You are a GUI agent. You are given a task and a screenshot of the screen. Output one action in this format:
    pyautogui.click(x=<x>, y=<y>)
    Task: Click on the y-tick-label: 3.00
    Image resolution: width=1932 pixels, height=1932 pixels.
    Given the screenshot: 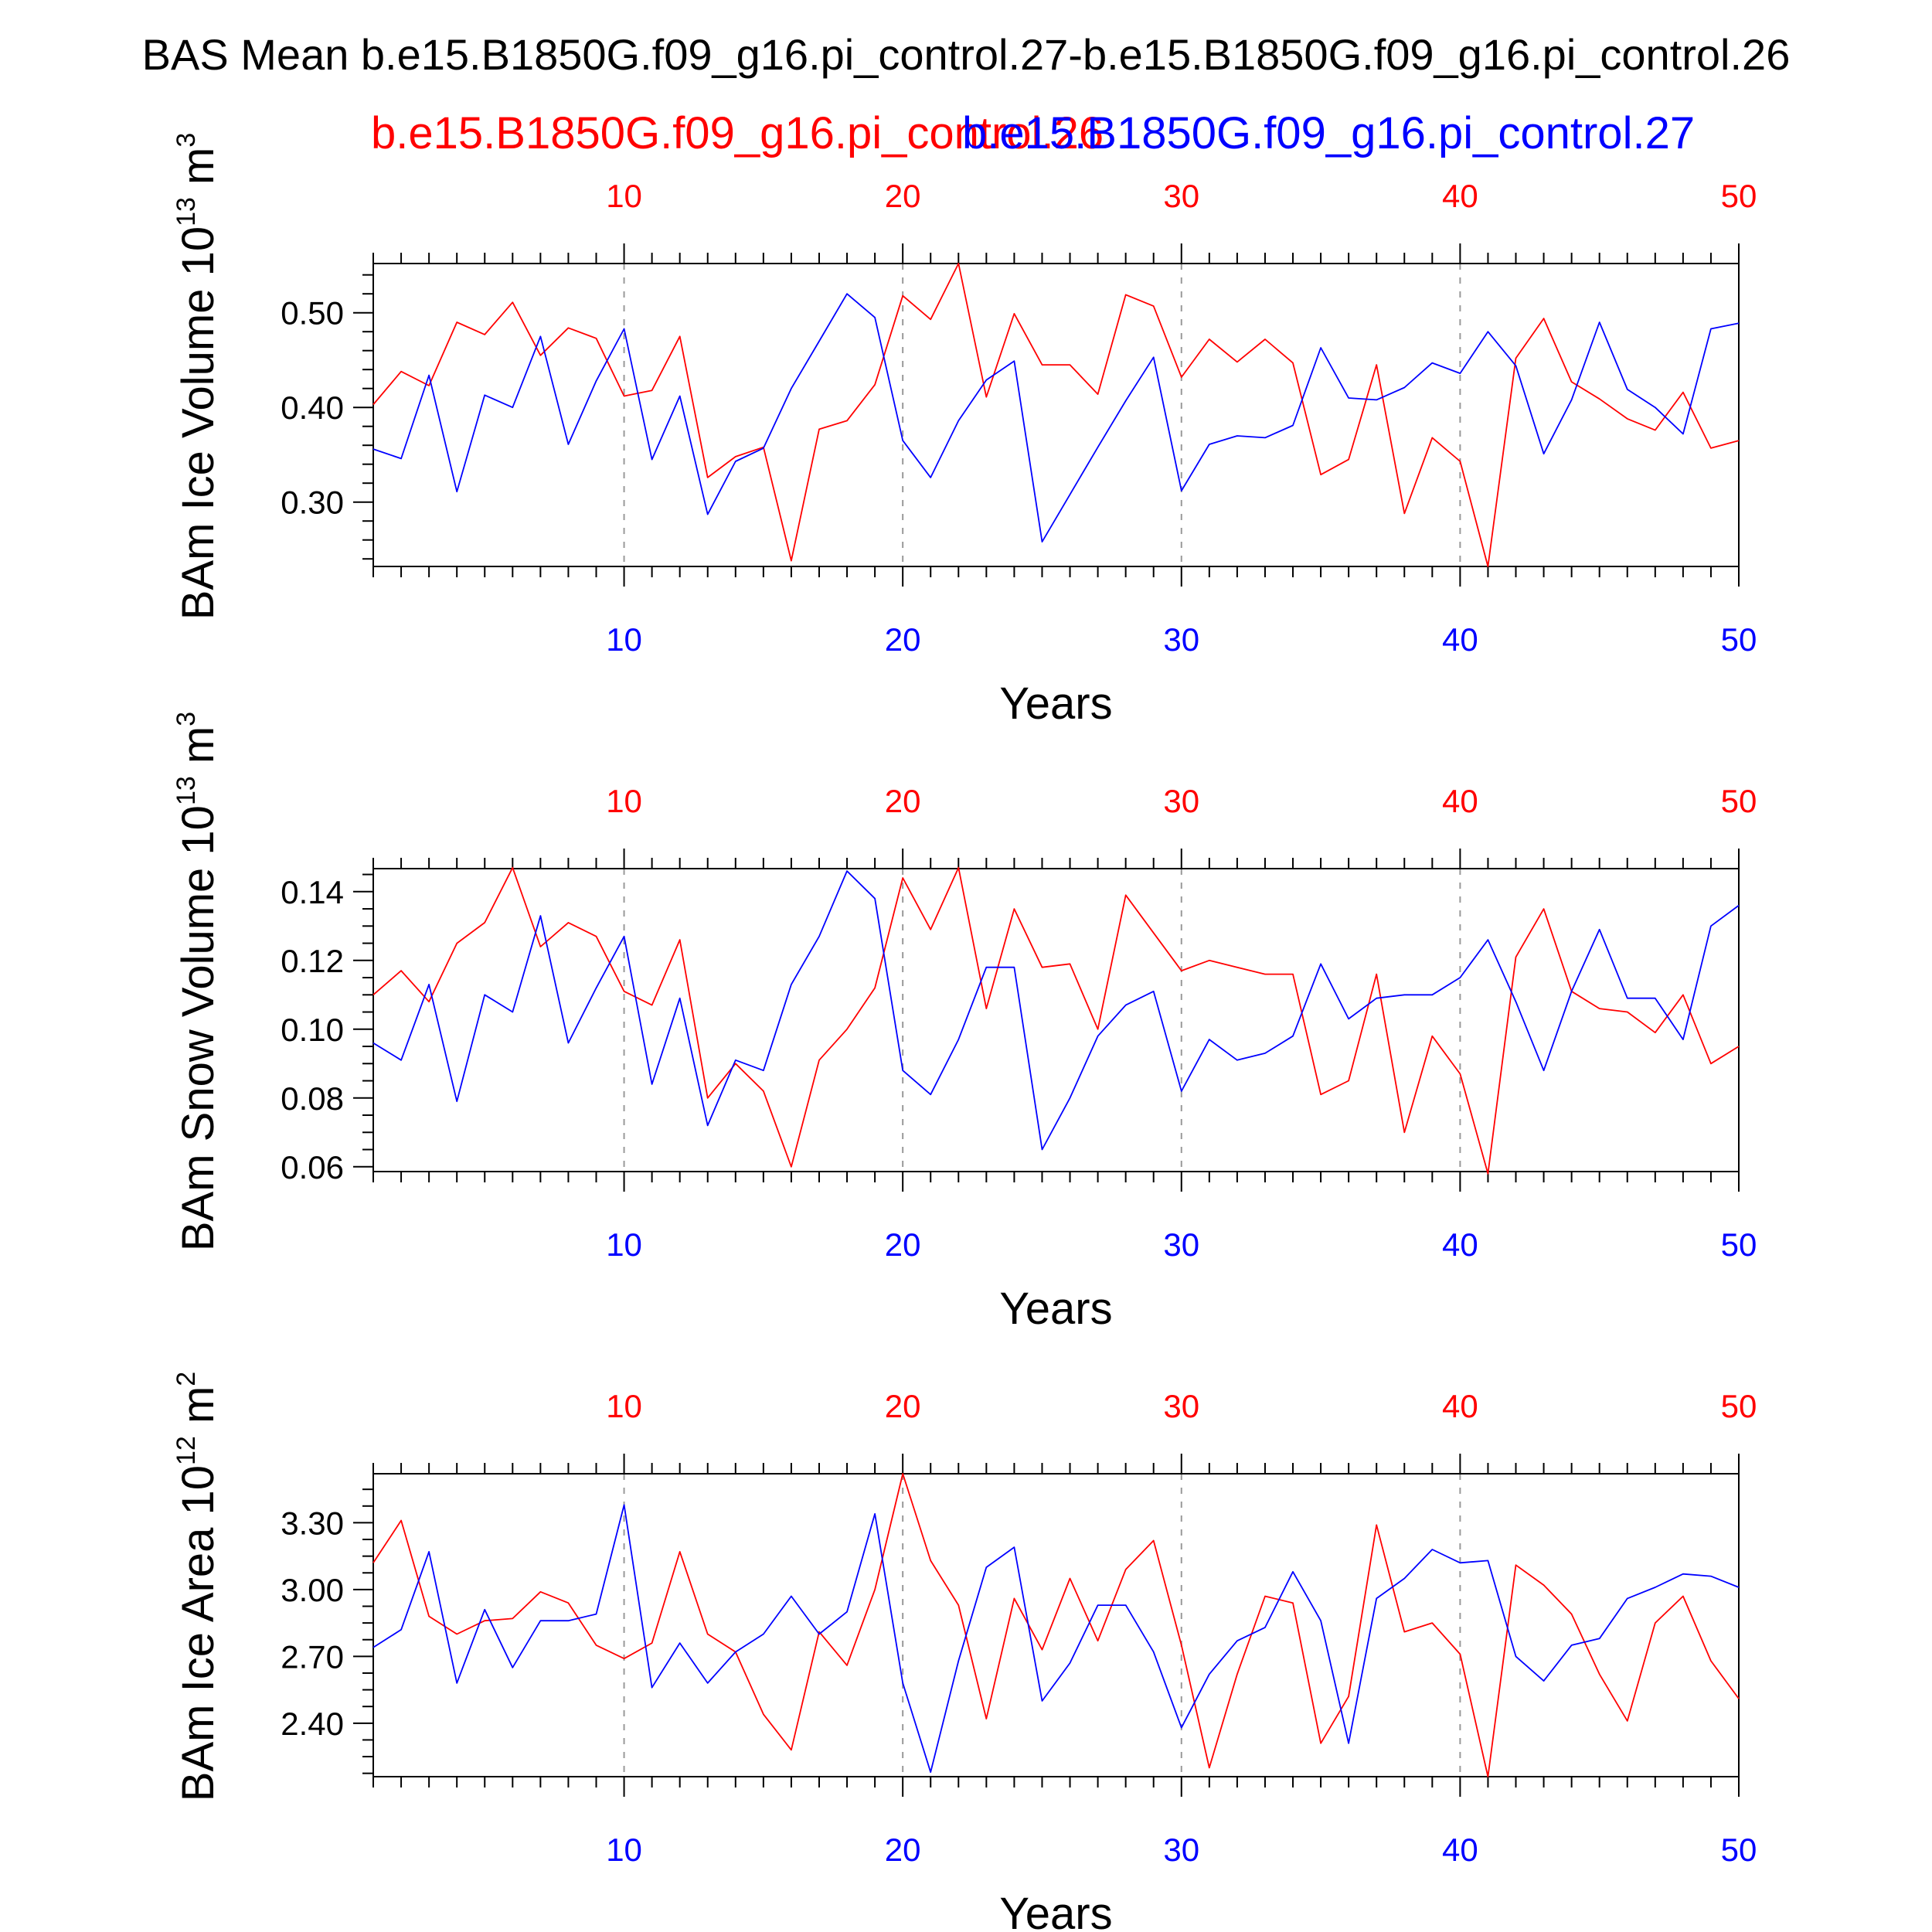 What is the action you would take?
    pyautogui.click(x=312, y=1590)
    